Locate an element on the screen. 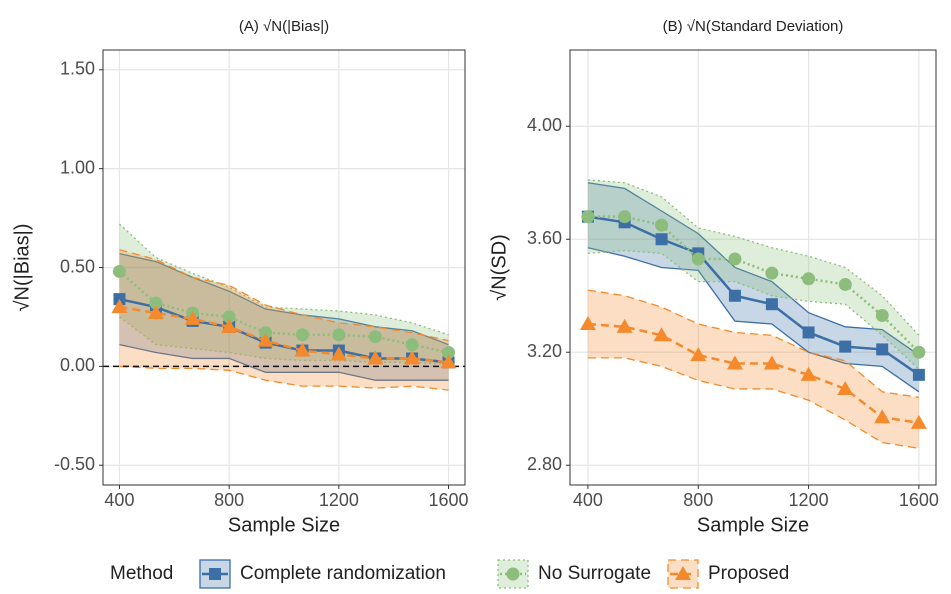 This screenshot has height=594, width=951. y-tick-label: -0.50 is located at coordinates (74, 464).